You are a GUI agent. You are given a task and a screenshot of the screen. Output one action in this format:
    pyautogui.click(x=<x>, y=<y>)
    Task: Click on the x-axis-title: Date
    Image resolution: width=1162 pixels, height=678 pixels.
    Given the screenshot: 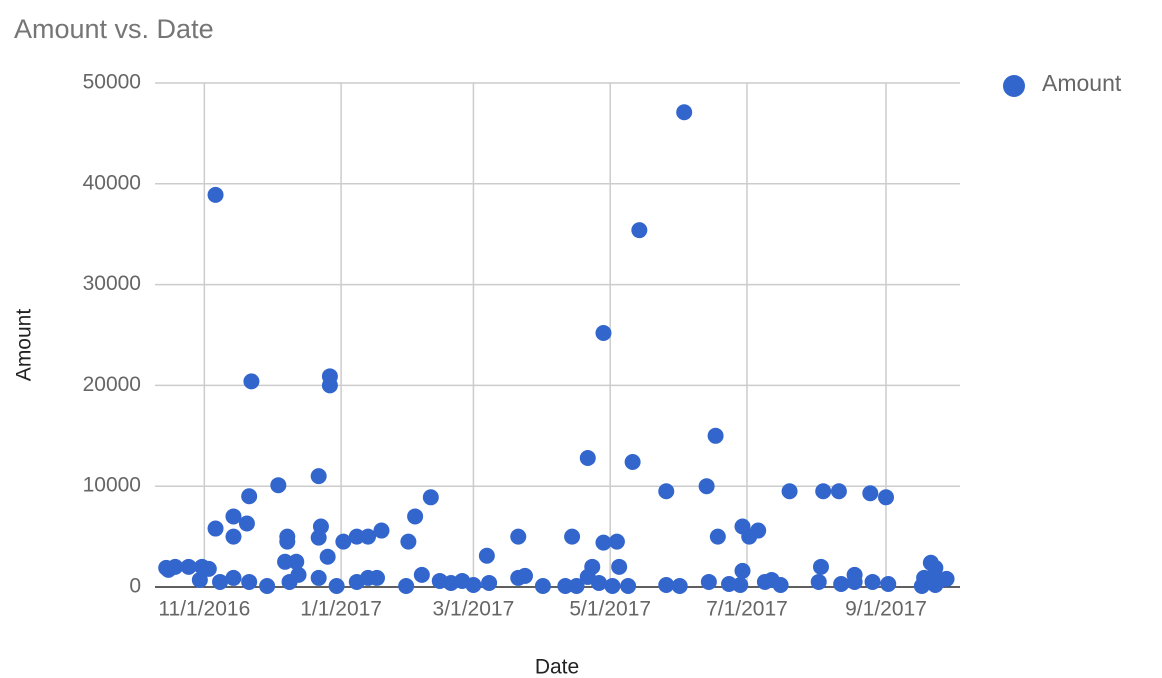 What is the action you would take?
    pyautogui.click(x=557, y=667)
    